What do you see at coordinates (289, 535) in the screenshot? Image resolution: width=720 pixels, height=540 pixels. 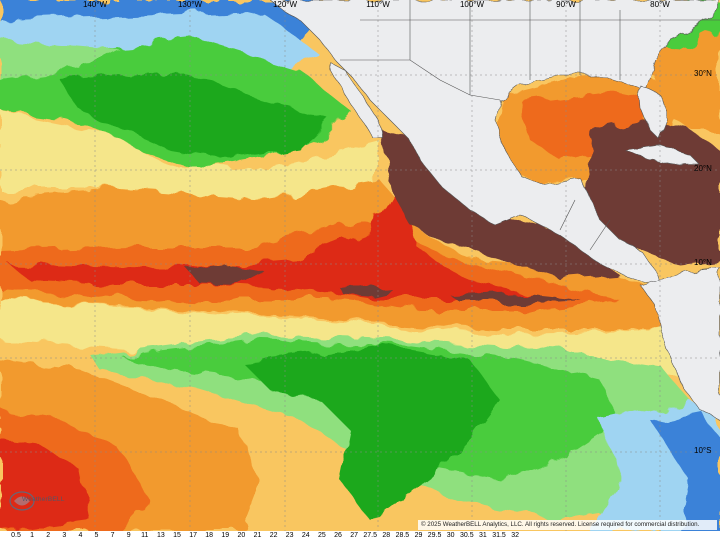 I see `colorbar-tick: 23` at bounding box center [289, 535].